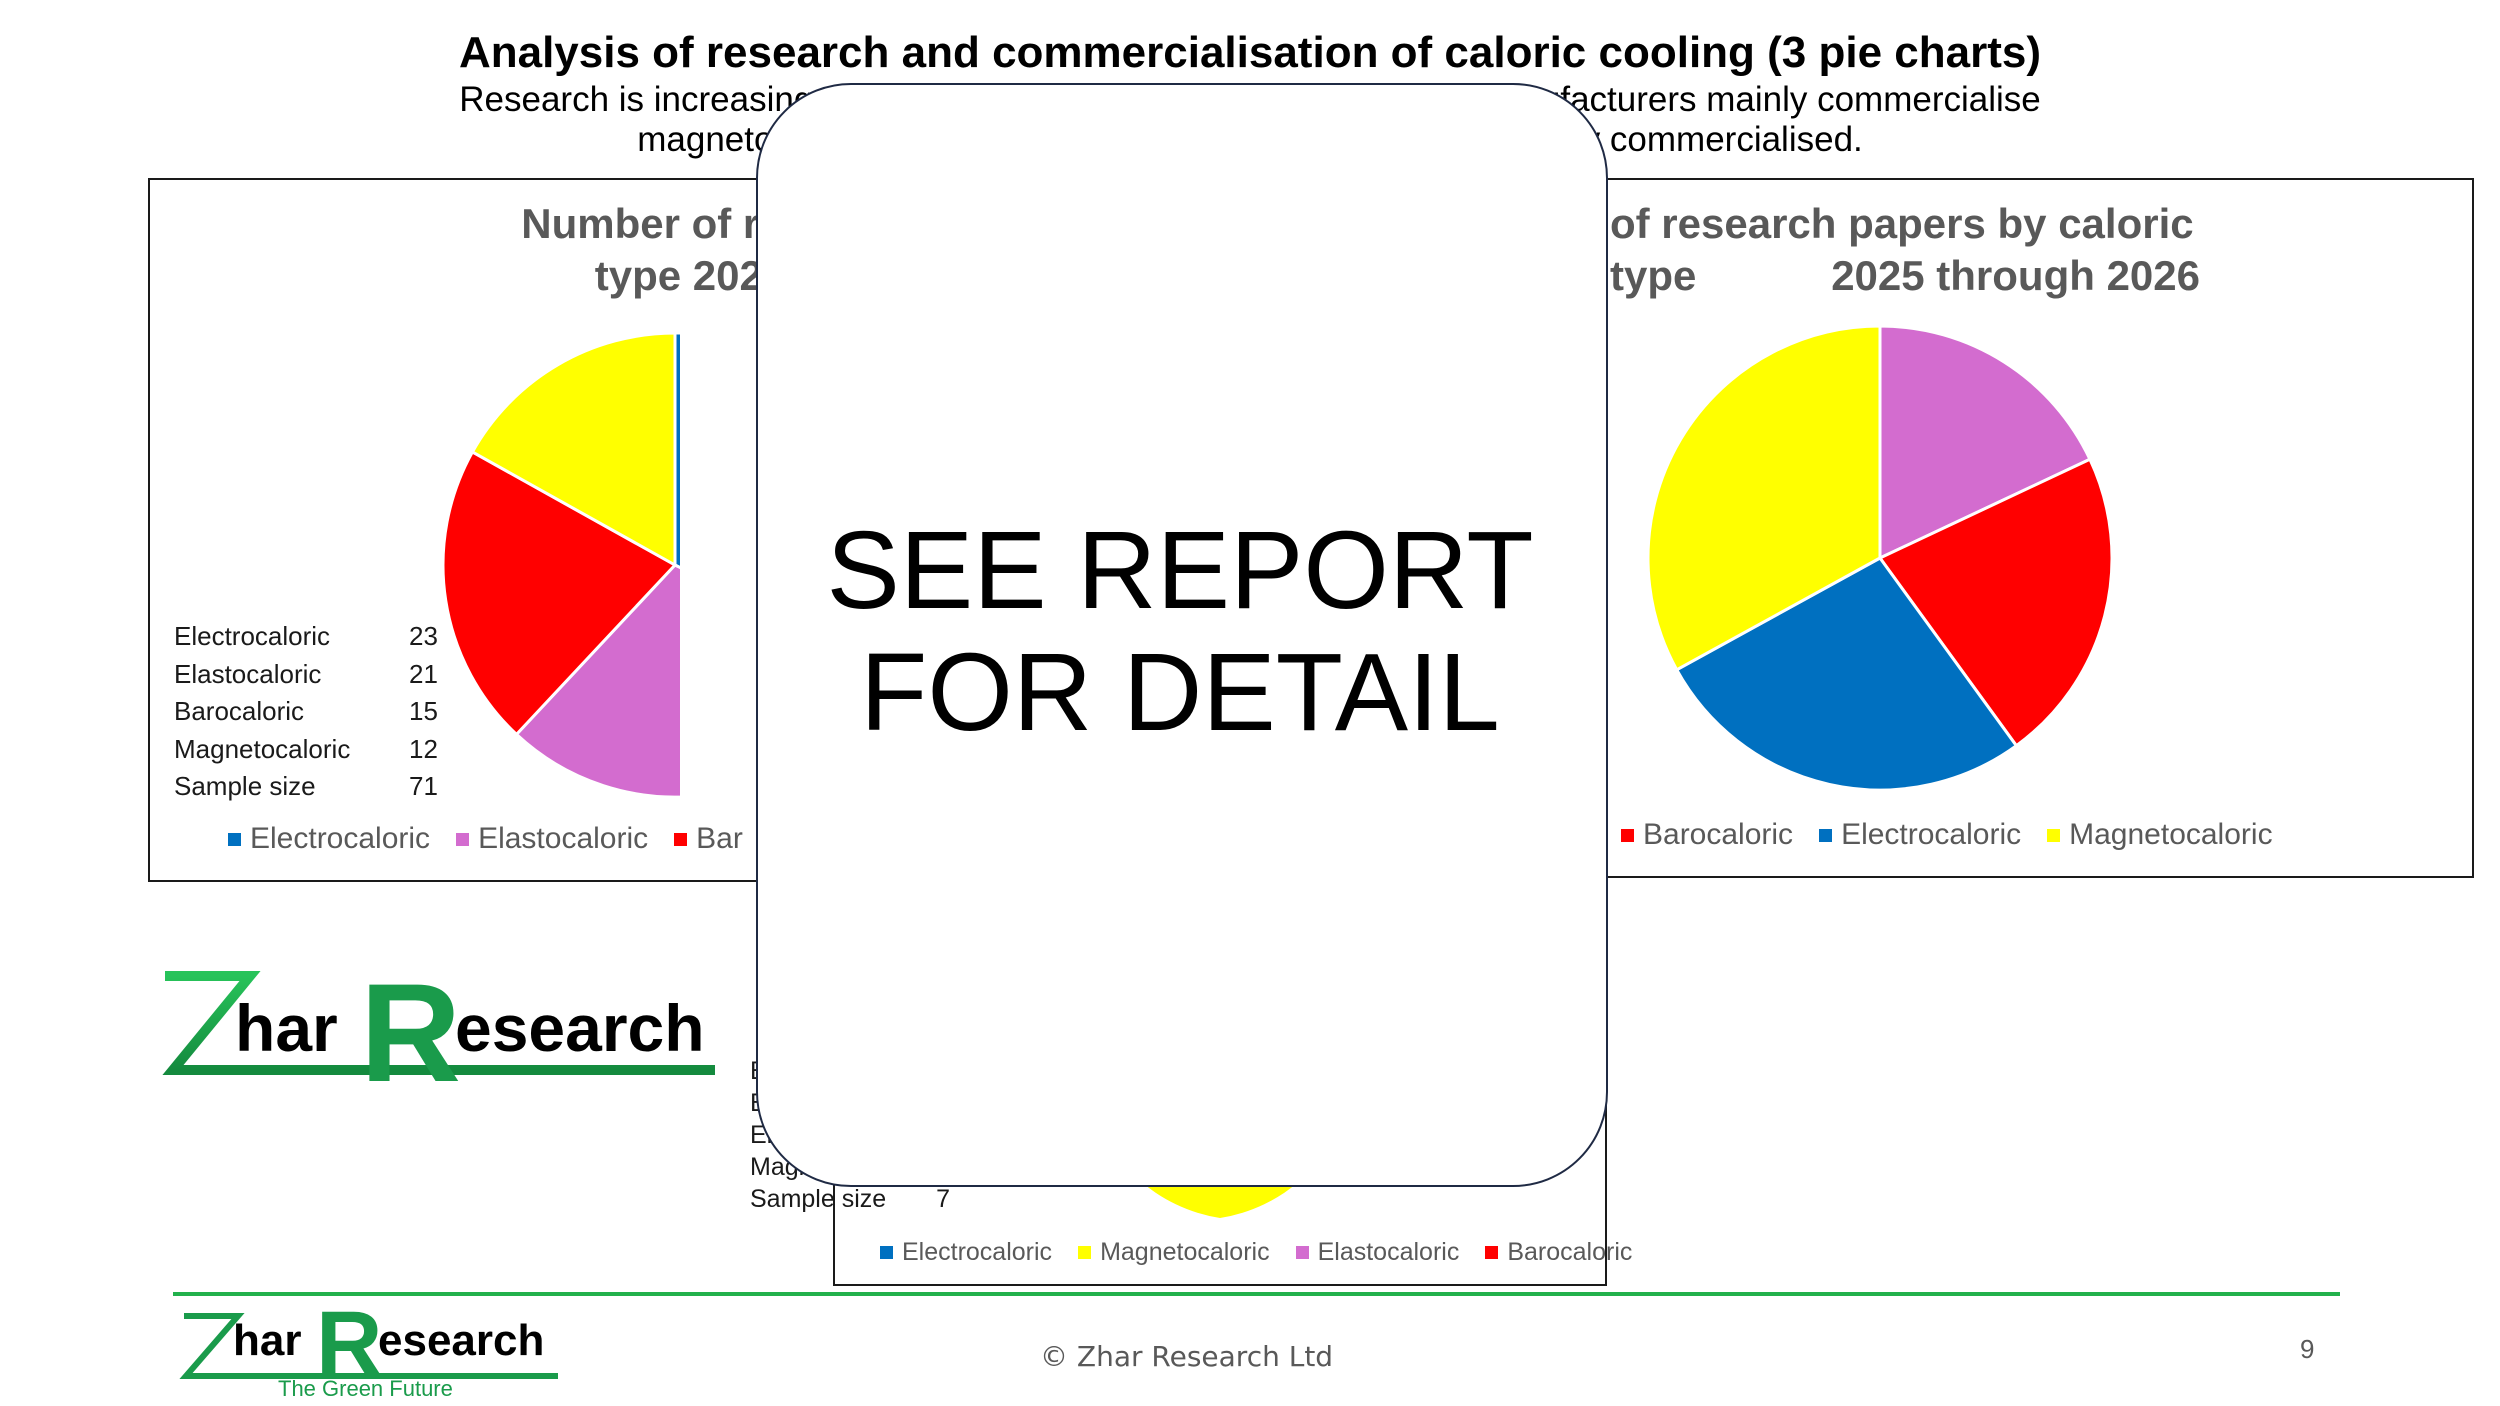  I want to click on chart-2-title-line-1: of research papers by caloric type, so click(1902, 249).